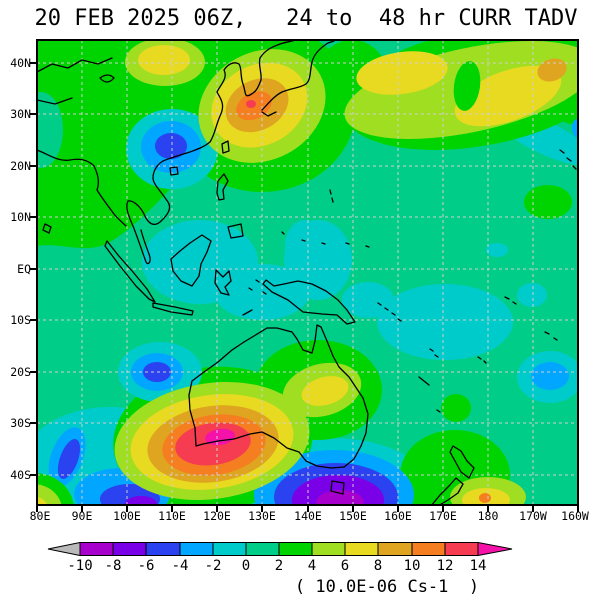  What do you see at coordinates (20, 320) in the screenshot?
I see `lat-label: 10S` at bounding box center [20, 320].